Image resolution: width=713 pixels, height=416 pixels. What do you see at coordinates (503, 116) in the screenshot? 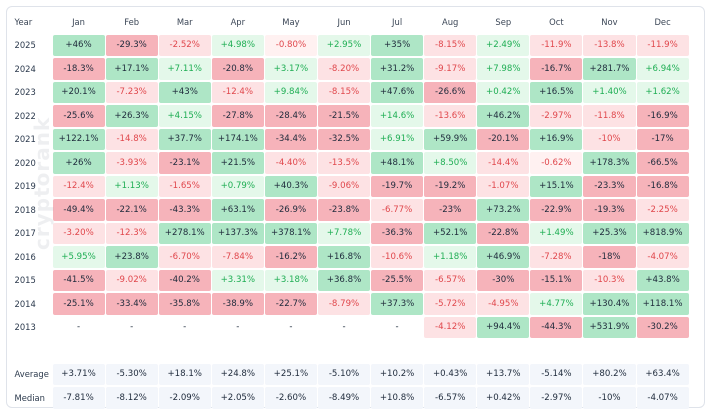
I see `return-cell: +46.2%` at bounding box center [503, 116].